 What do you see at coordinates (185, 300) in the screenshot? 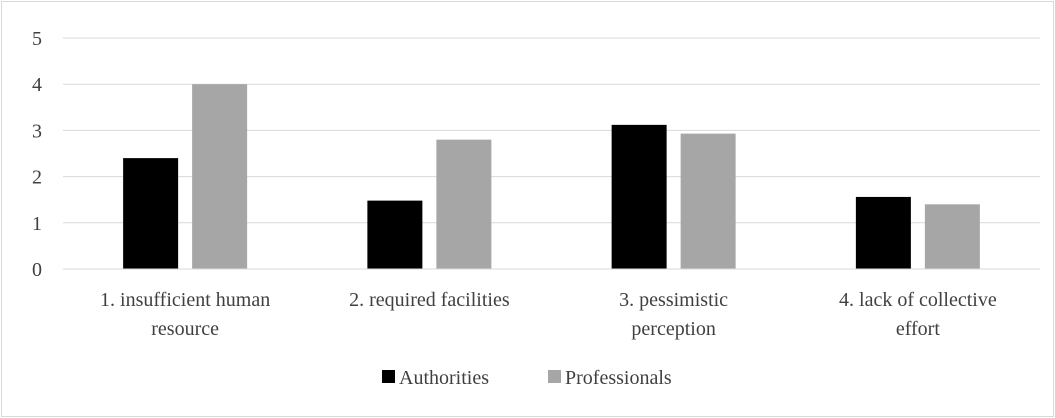
I see `category-label: 1. insufficient human` at bounding box center [185, 300].